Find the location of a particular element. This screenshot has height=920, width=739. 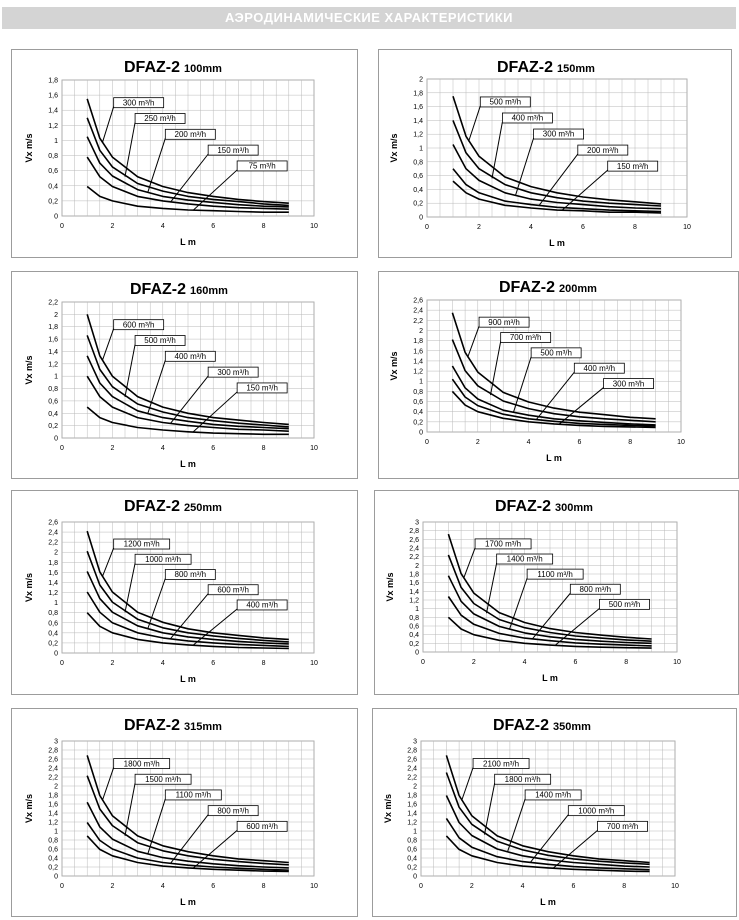

series-label: 500 m³/h is located at coordinates (160, 340).